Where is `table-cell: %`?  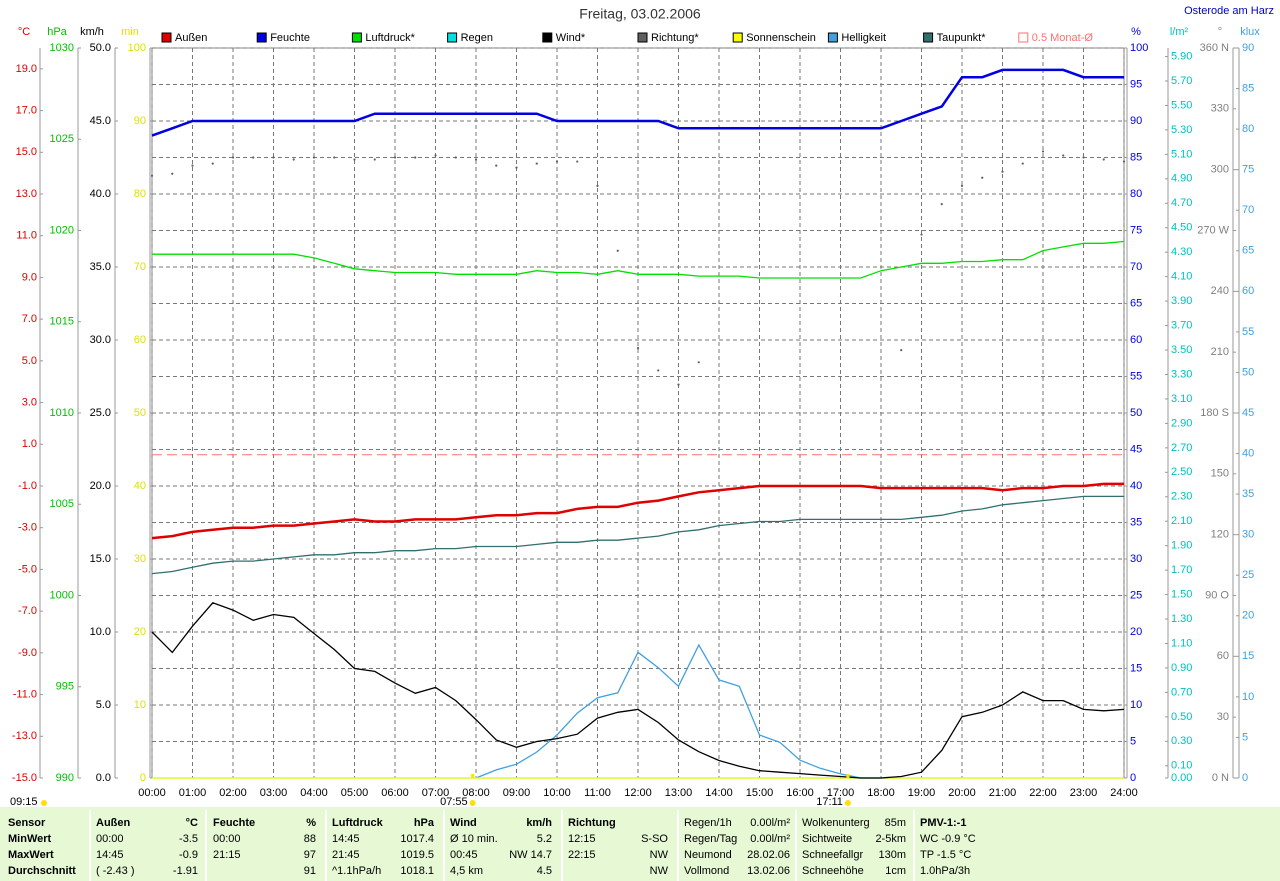
table-cell: % is located at coordinates (311, 823).